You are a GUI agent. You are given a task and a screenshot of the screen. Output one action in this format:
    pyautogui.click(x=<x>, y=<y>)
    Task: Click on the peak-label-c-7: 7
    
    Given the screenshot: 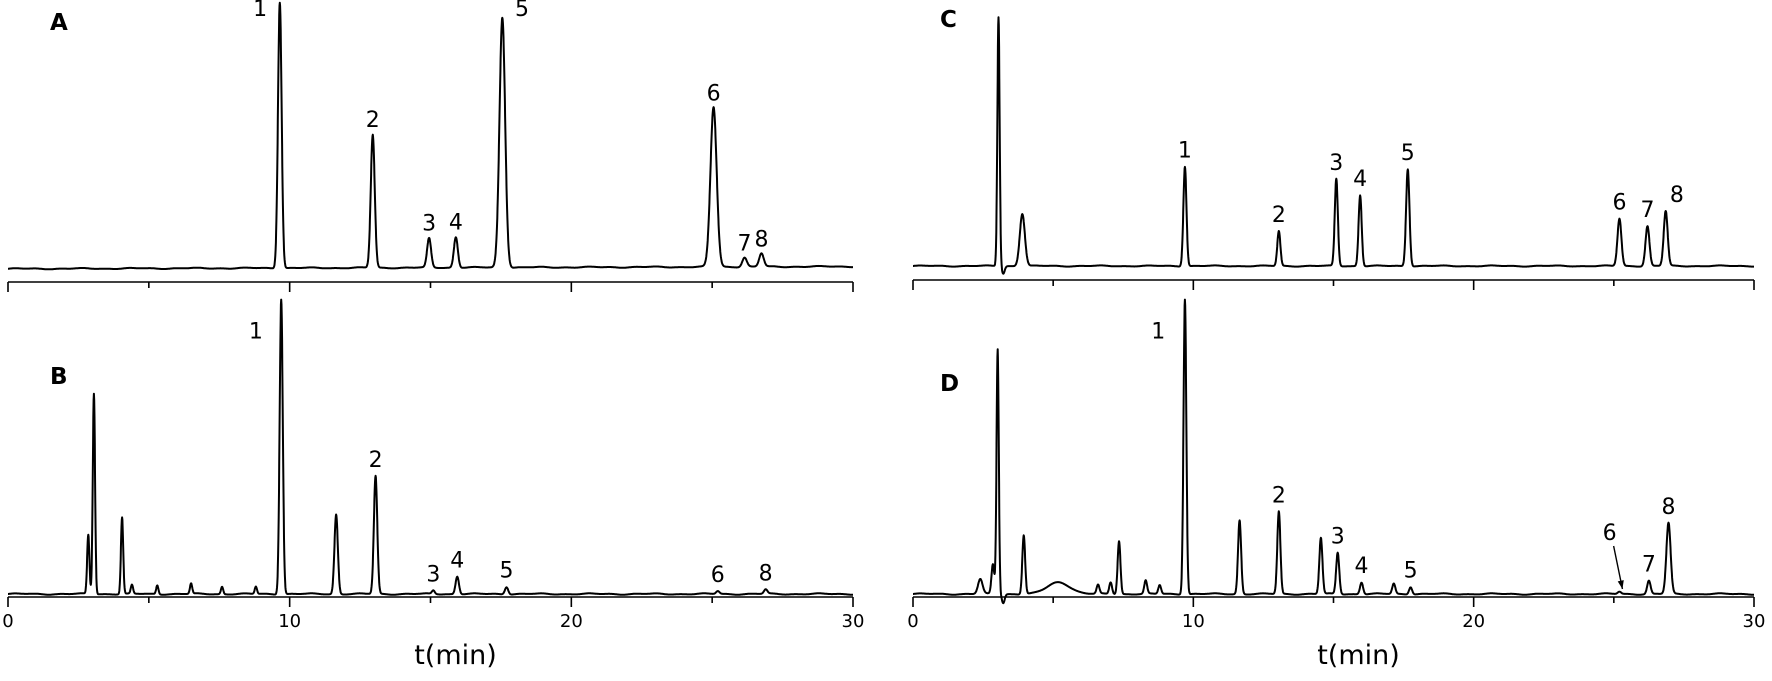 What is the action you would take?
    pyautogui.click(x=1647, y=210)
    